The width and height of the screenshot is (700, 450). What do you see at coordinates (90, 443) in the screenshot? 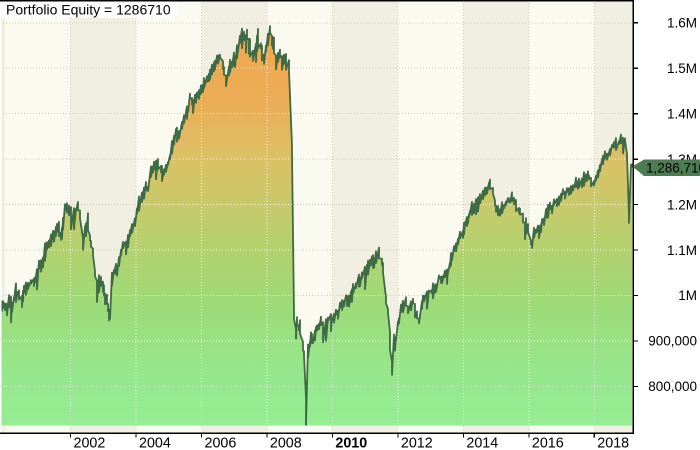
I see `svg-text: 2002` at bounding box center [90, 443].